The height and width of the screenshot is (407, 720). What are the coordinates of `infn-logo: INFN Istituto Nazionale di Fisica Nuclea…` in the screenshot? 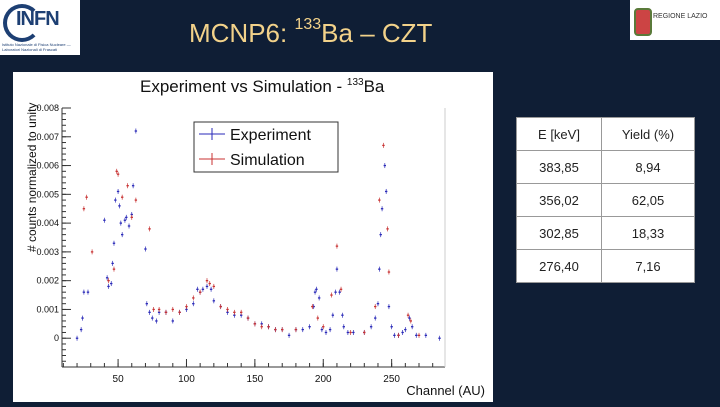 It's located at (40, 27).